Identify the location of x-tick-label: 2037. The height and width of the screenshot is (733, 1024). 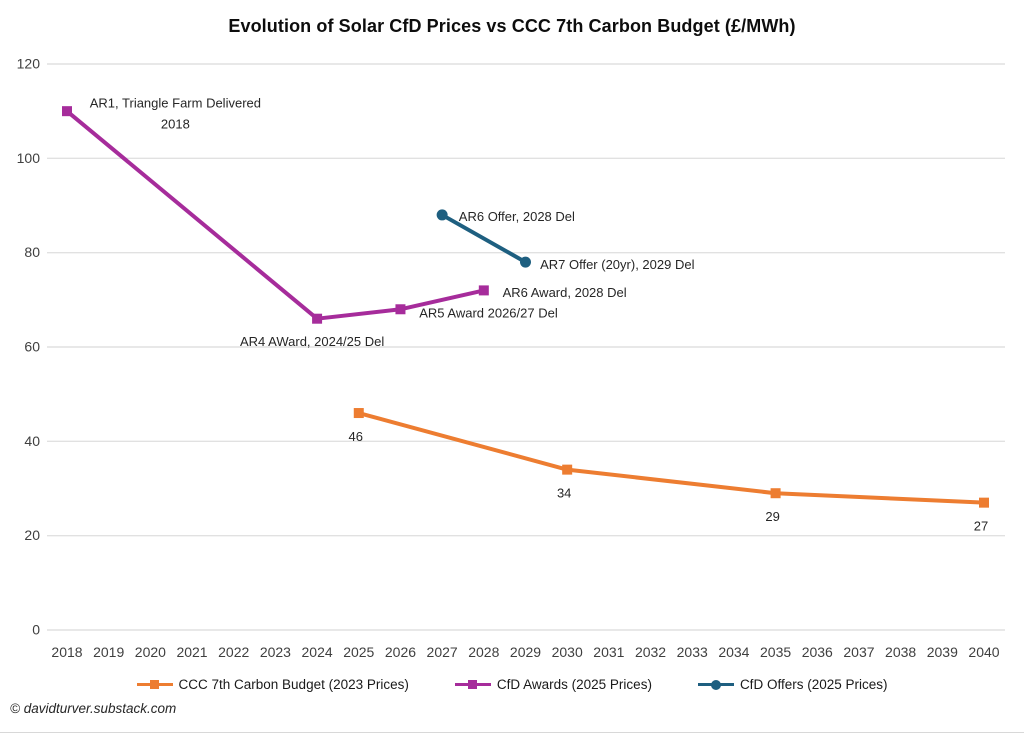
(858, 652).